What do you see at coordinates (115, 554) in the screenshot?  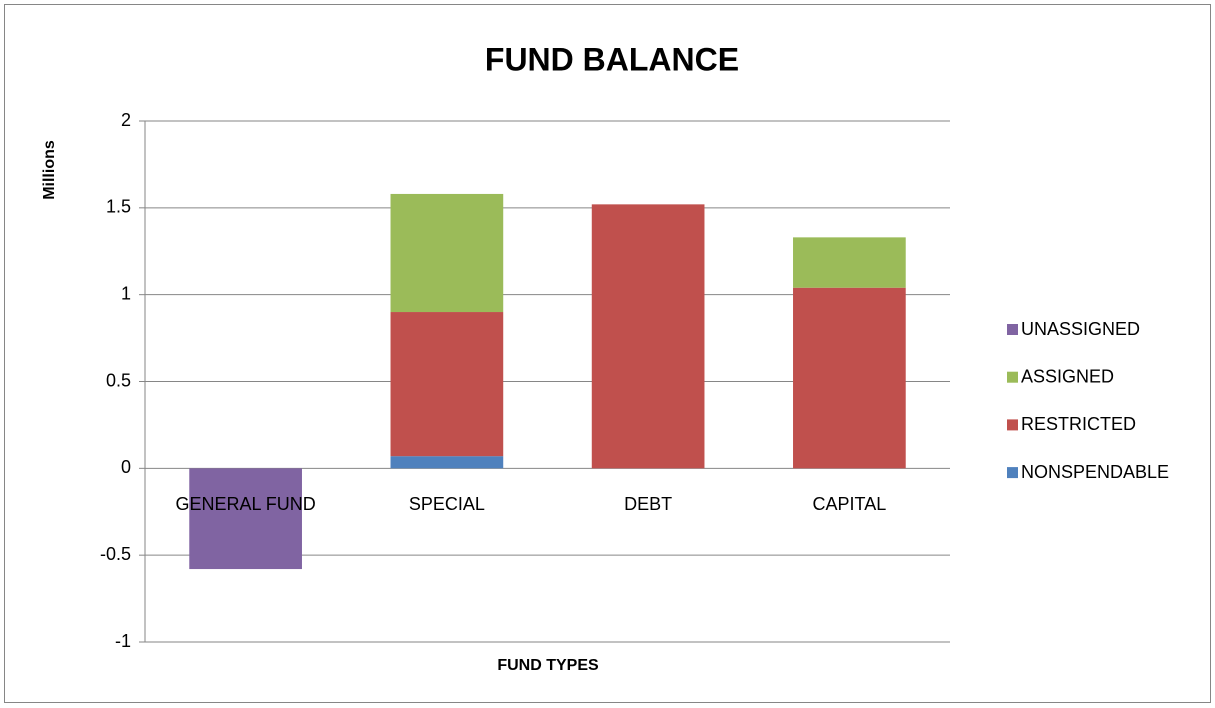 I see `y-tick-label: -0.5` at bounding box center [115, 554].